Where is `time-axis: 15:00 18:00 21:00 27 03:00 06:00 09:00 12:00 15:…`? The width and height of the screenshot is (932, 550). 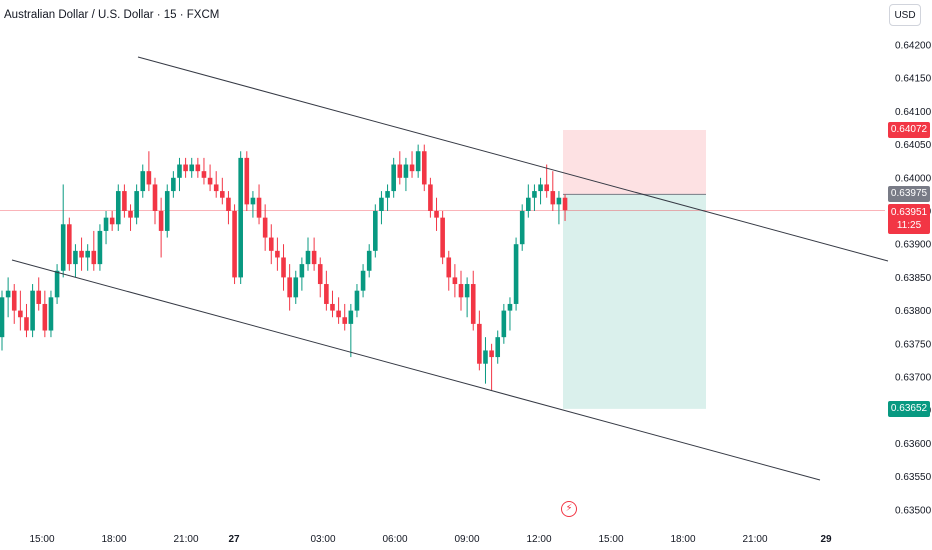 time-axis: 15:00 18:00 21:00 27 03:00 06:00 09:00 12:00 15:… is located at coordinates (430, 539).